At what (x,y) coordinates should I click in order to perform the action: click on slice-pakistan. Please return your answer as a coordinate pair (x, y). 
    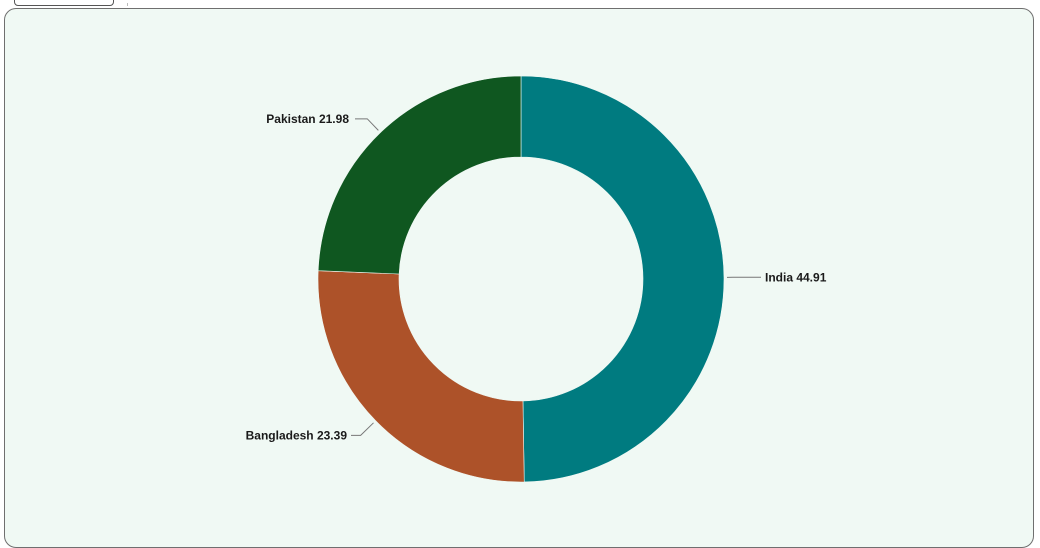
    Looking at the image, I should click on (419, 175).